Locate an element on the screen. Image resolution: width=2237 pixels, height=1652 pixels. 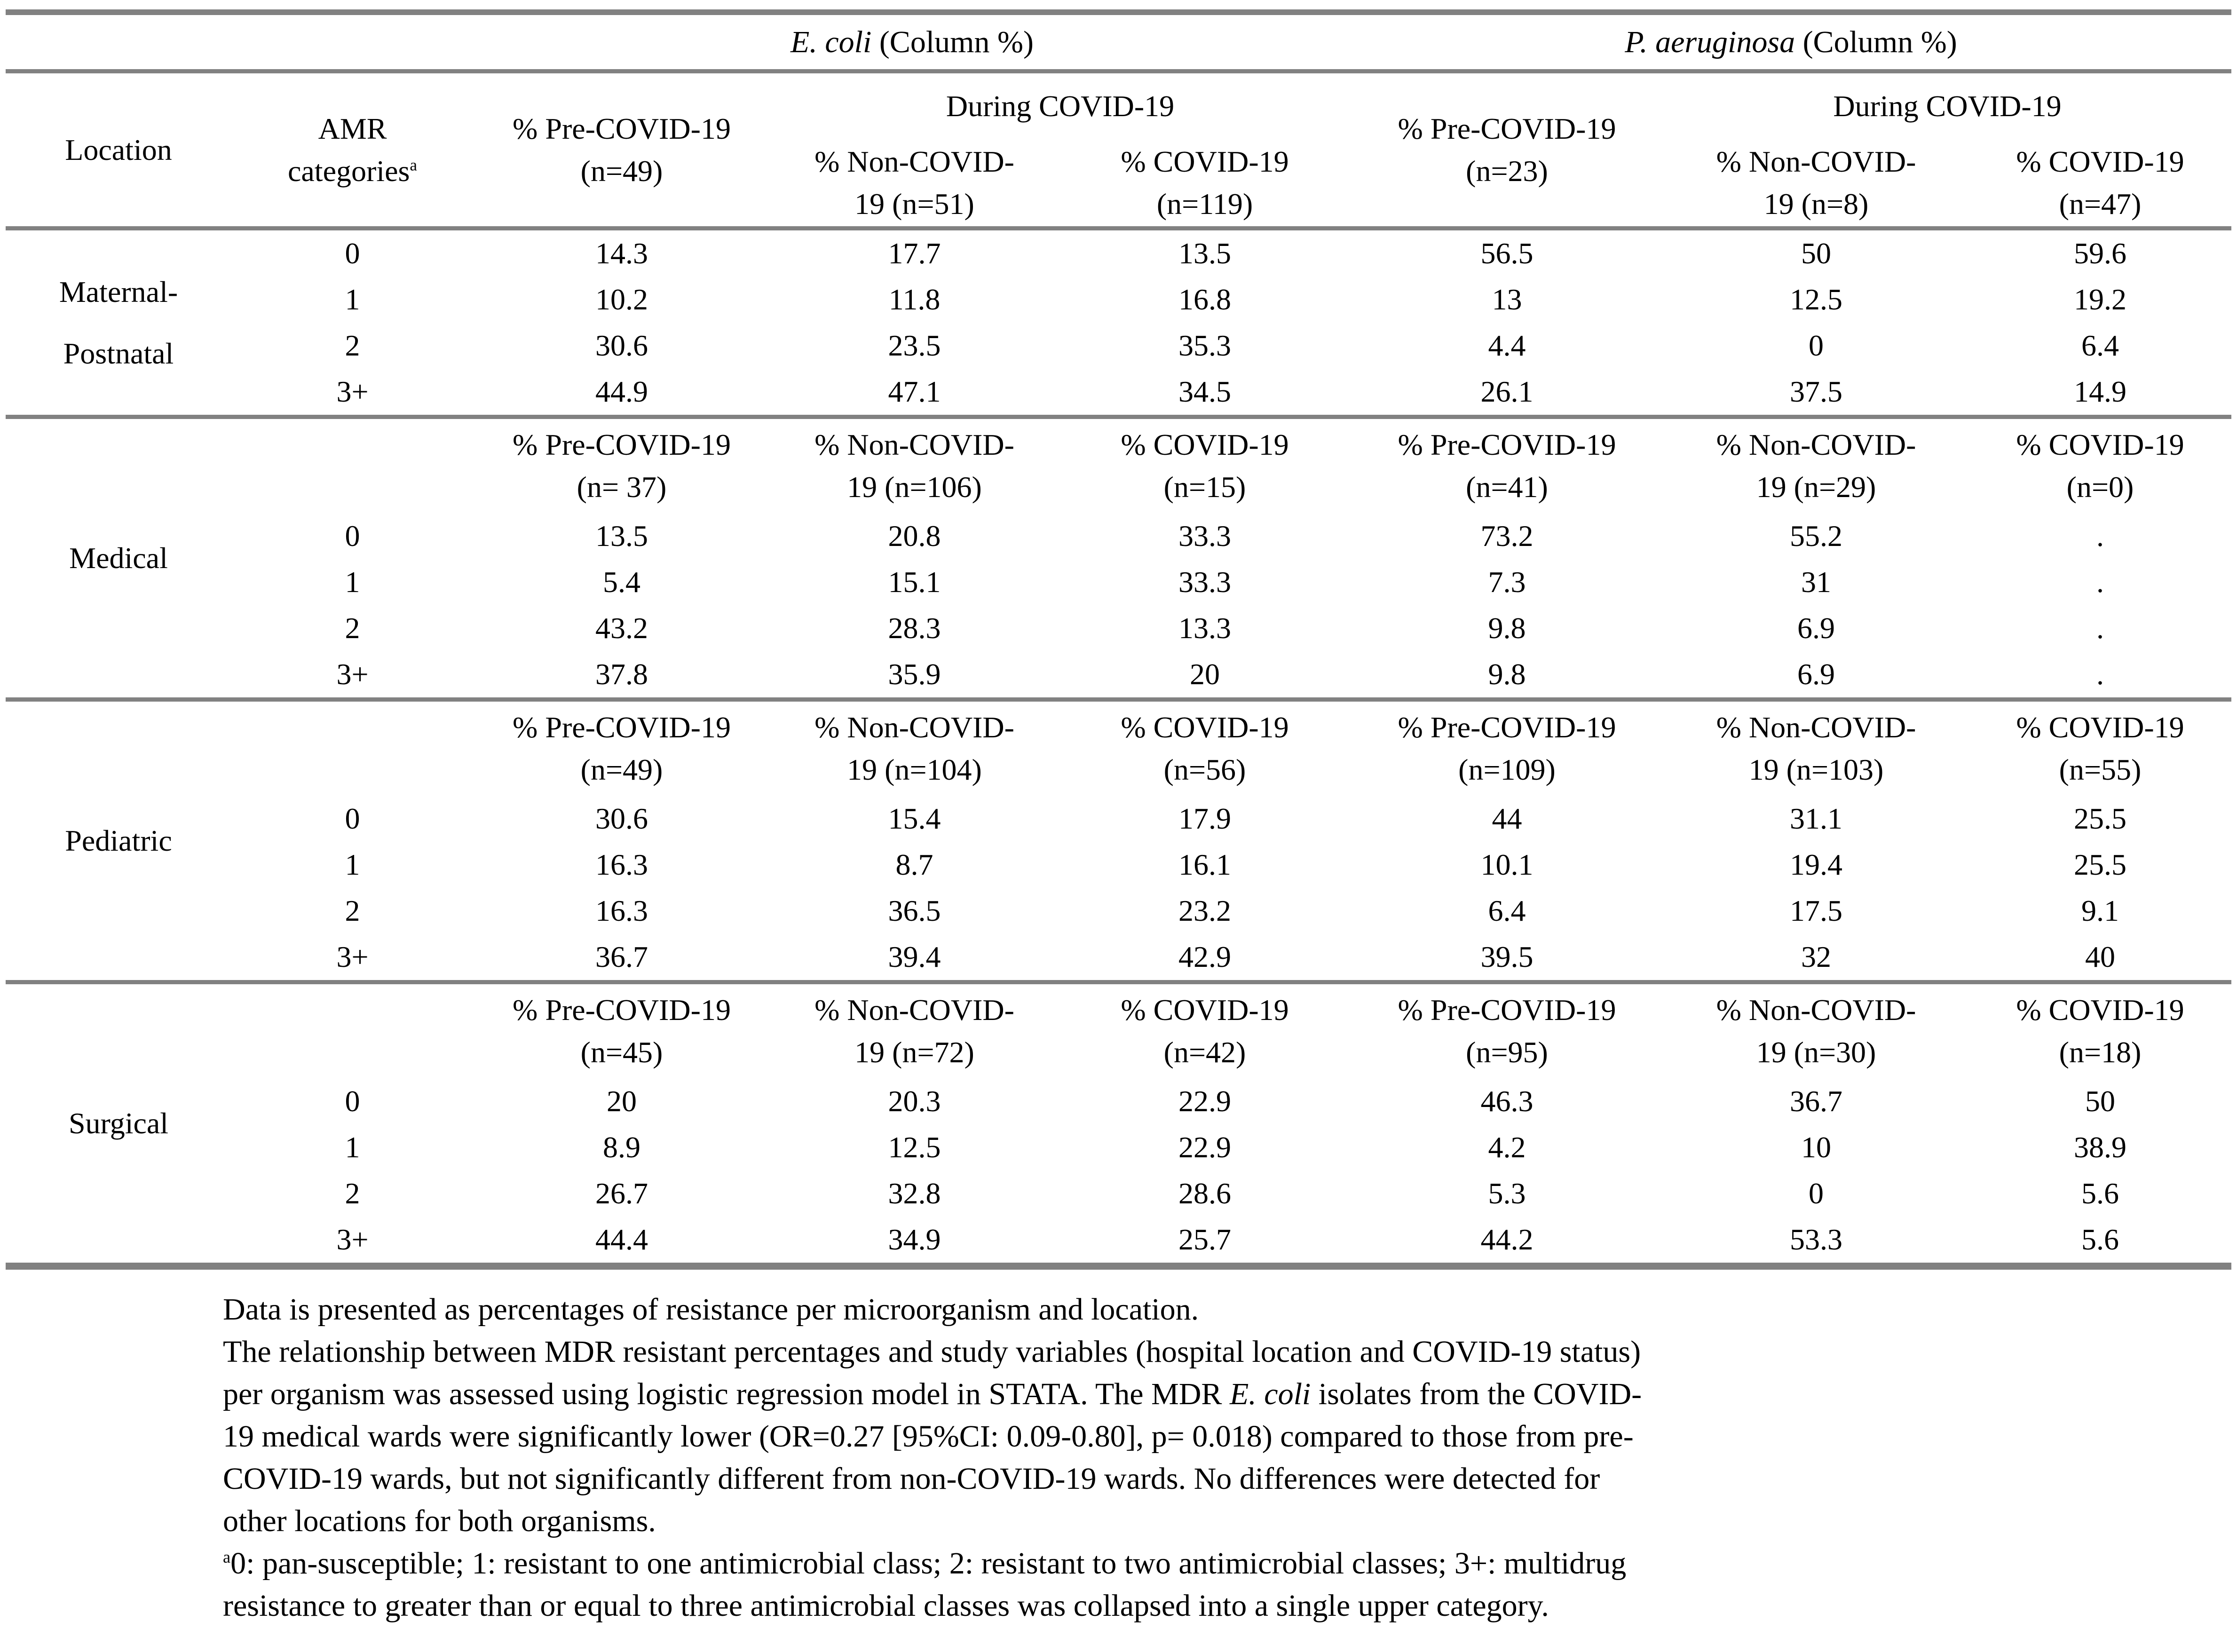
value-cell: 31.1 is located at coordinates (1816, 818).